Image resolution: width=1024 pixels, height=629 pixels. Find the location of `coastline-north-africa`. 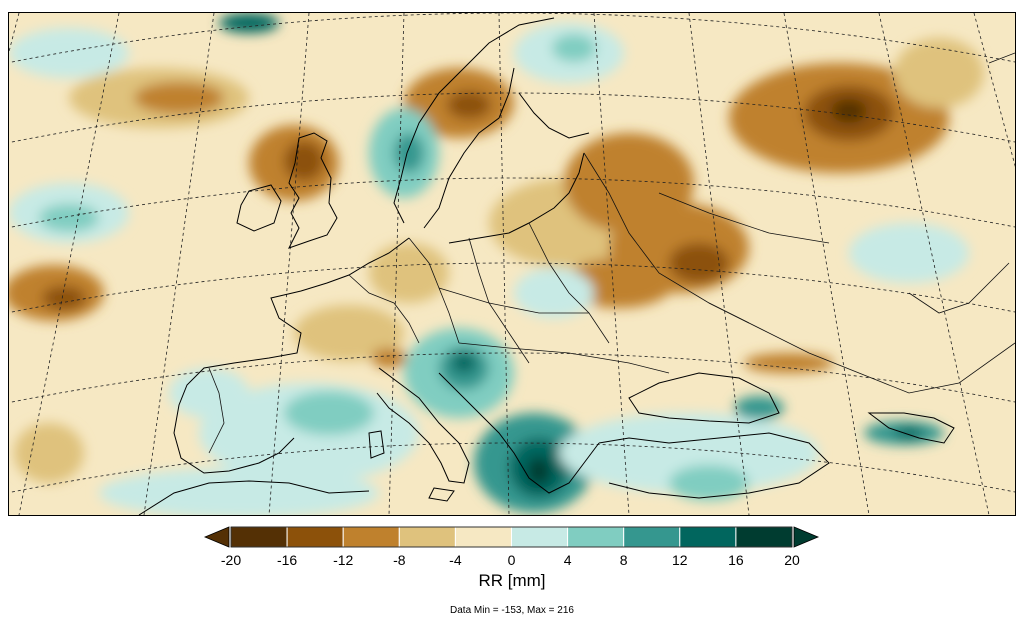

coastline-north-africa is located at coordinates (254, 497).